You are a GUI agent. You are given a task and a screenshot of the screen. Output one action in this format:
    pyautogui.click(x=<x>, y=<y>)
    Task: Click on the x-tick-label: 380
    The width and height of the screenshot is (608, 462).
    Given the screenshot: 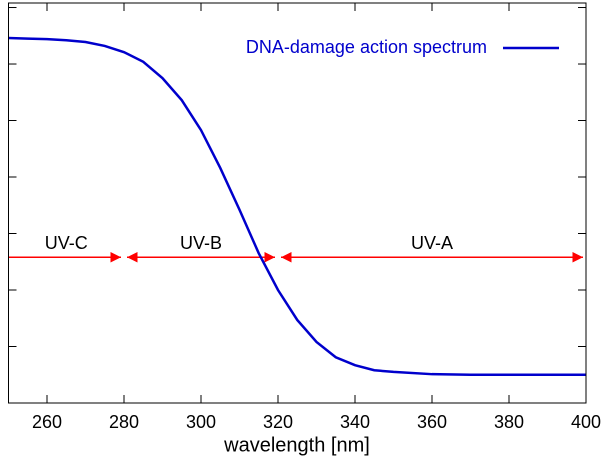 What is the action you would take?
    pyautogui.click(x=509, y=422)
    